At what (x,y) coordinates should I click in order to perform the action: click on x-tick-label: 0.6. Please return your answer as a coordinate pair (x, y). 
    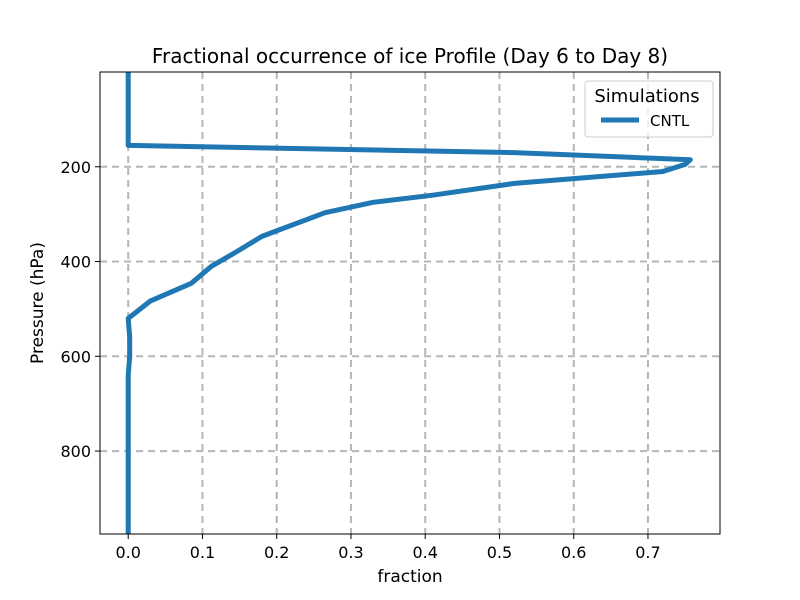
    Looking at the image, I should click on (573, 552).